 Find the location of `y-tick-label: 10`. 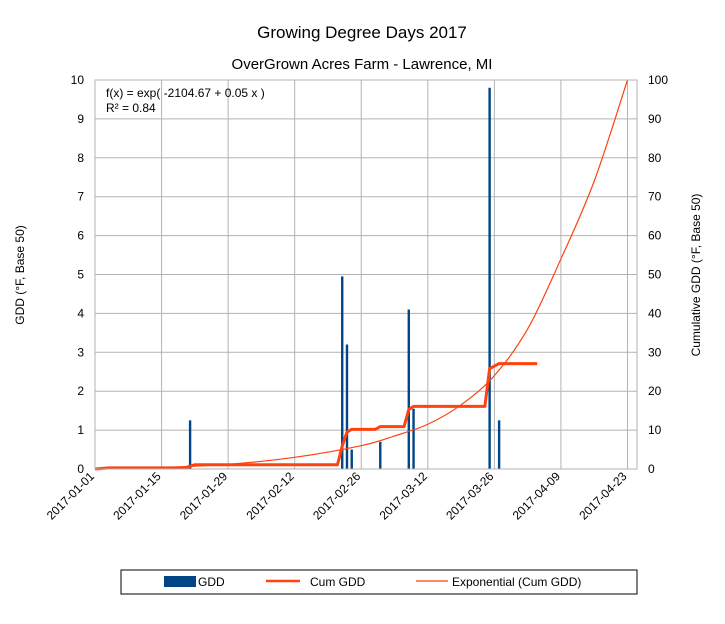

y-tick-label: 10 is located at coordinates (78, 80).